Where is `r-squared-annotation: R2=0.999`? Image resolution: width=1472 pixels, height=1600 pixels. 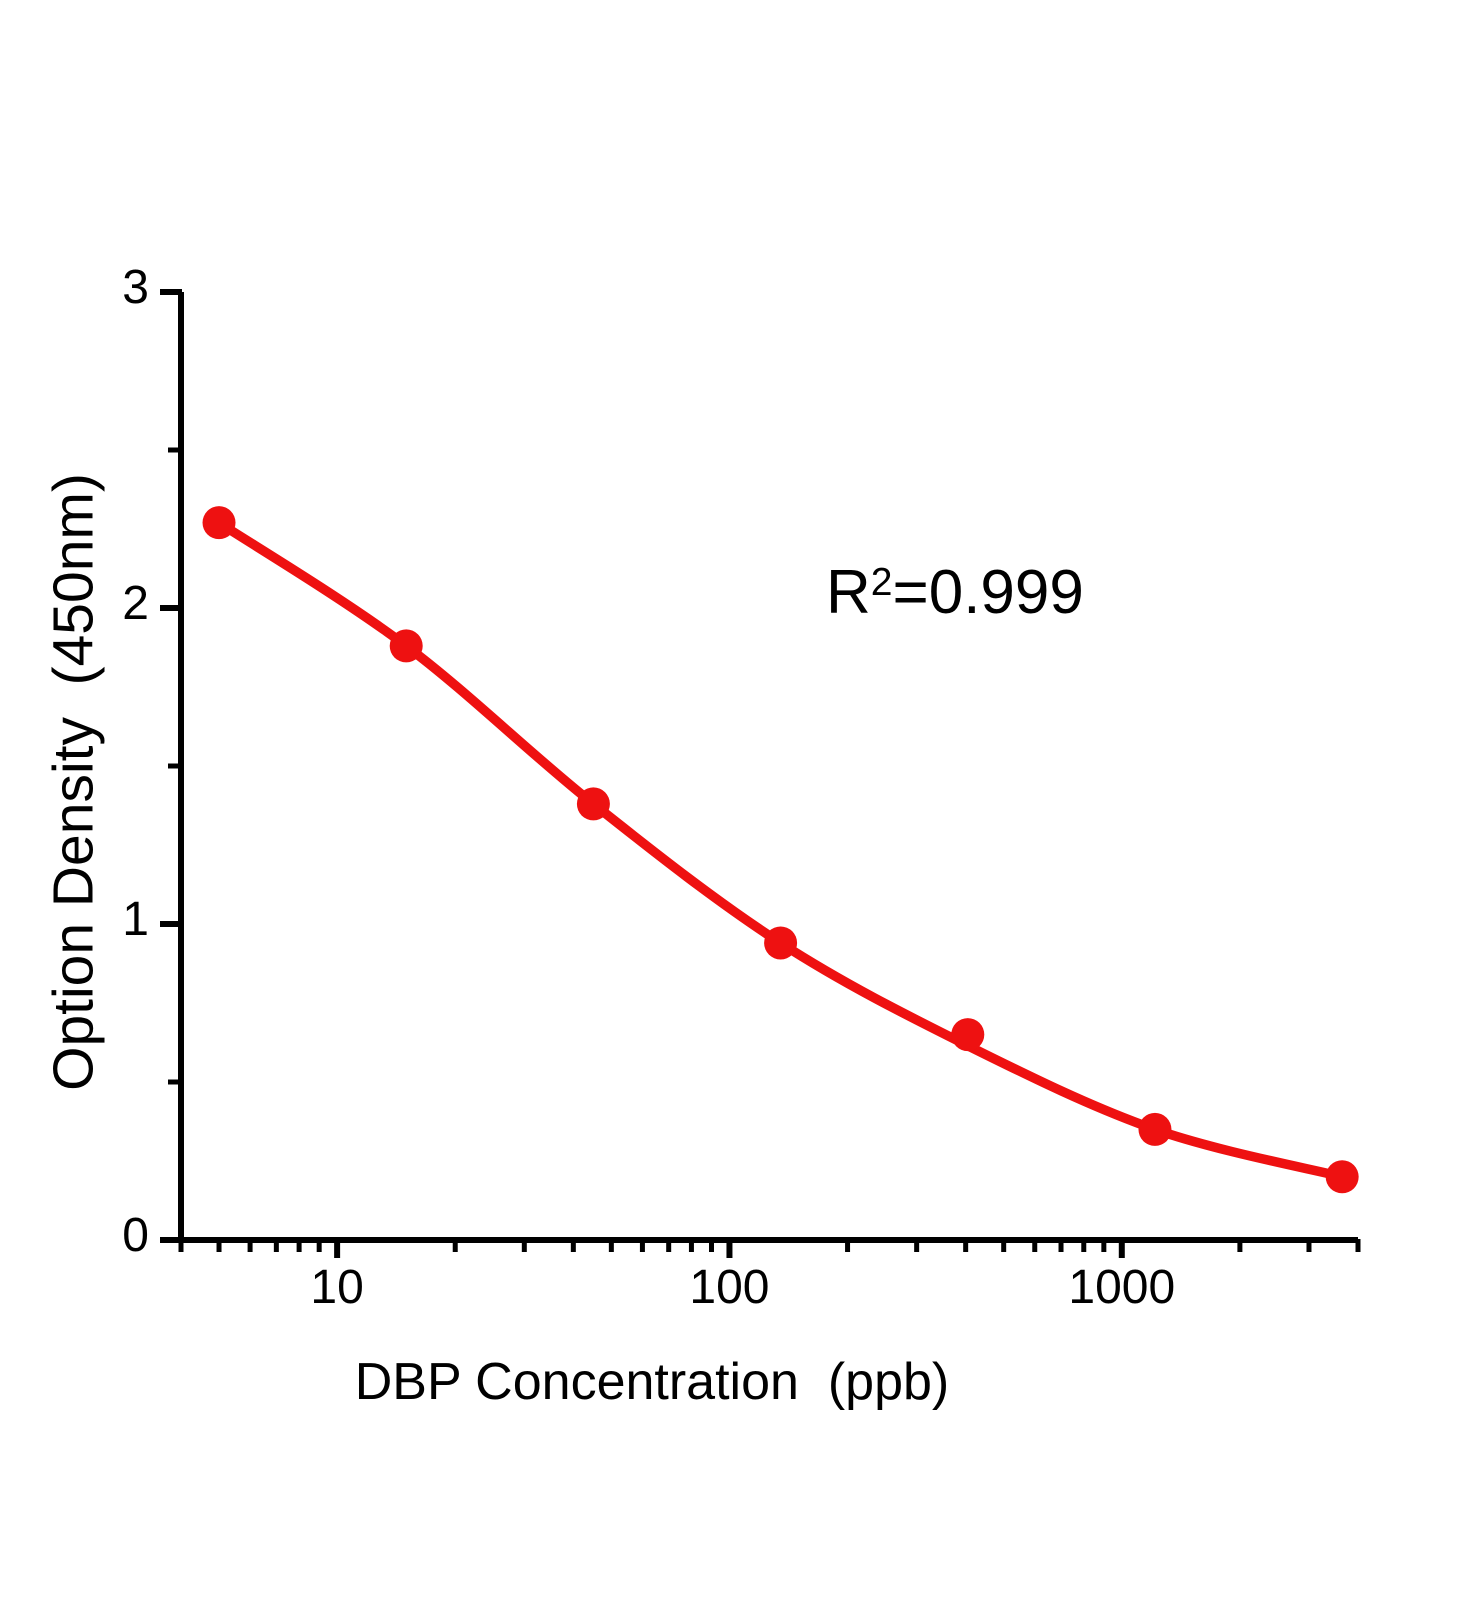
r-squared-annotation: R2=0.999 is located at coordinates (955, 593).